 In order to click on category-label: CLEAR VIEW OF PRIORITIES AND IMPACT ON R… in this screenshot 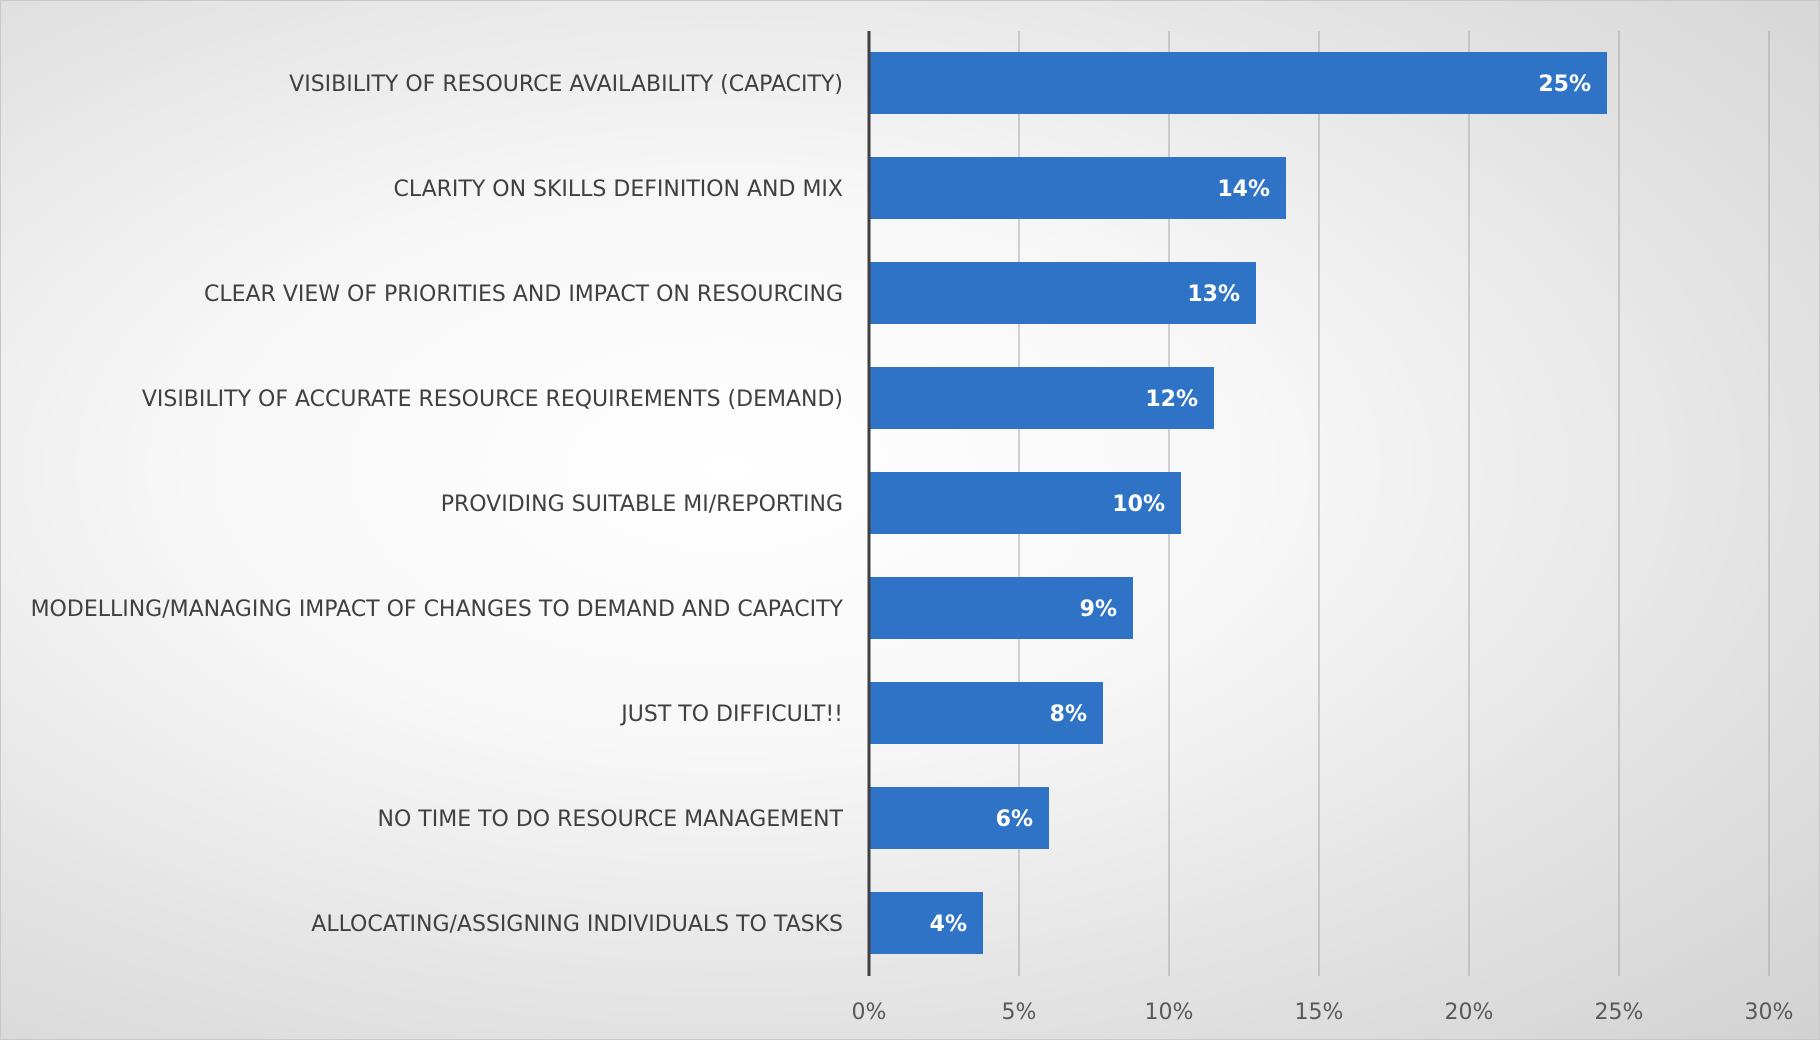, I will do `click(523, 294)`.